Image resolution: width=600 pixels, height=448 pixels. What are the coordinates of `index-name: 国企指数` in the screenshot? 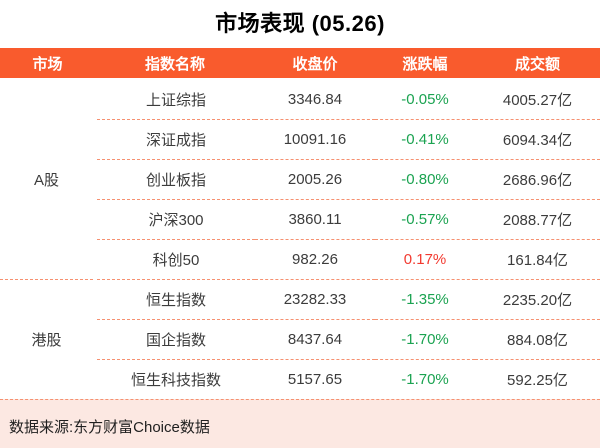 It's located at (175, 339).